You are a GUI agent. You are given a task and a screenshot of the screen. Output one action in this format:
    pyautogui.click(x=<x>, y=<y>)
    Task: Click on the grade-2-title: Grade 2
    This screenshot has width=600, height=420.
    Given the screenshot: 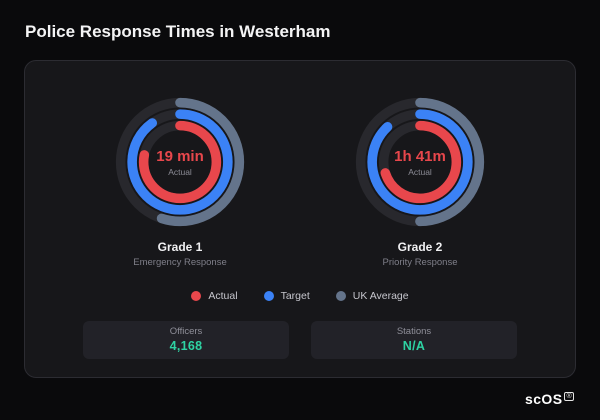 What is the action you would take?
    pyautogui.click(x=420, y=247)
    